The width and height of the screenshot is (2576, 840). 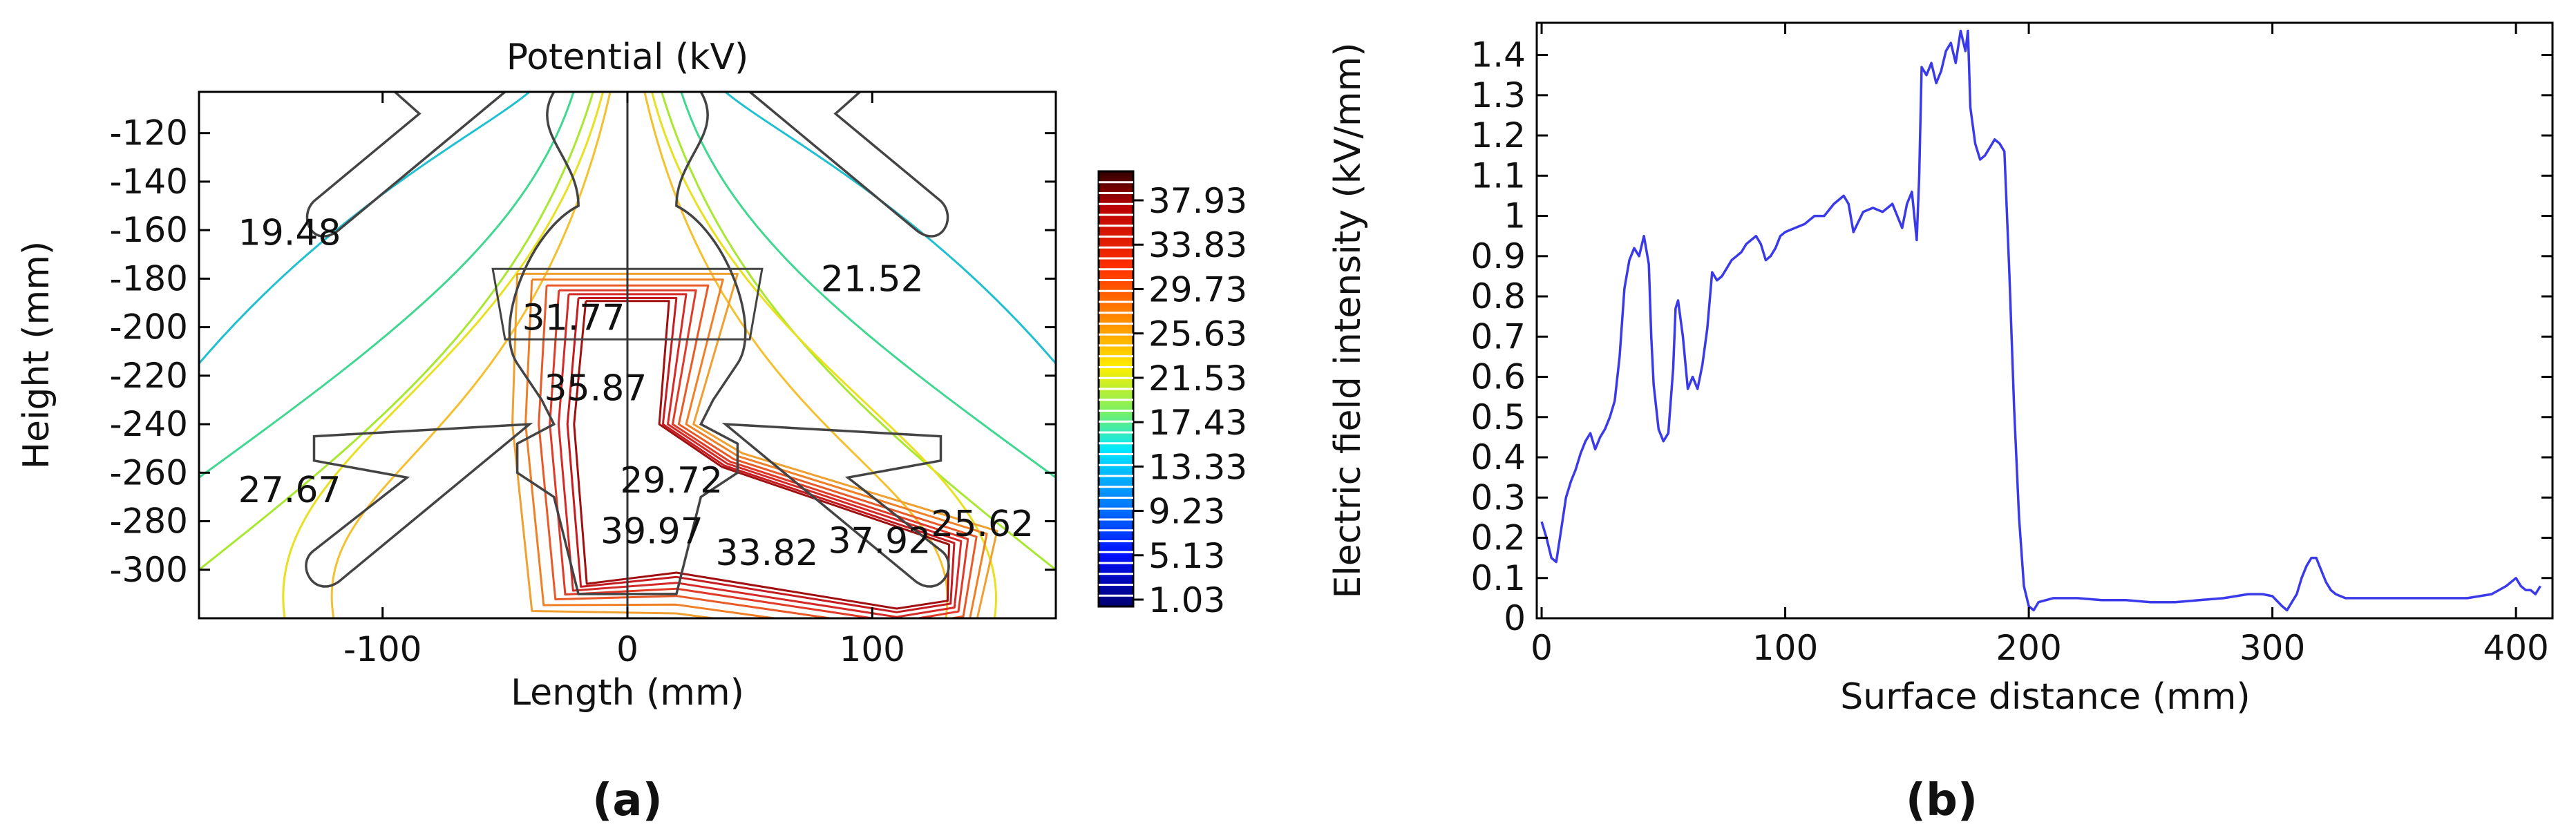 What do you see at coordinates (149, 230) in the screenshot?
I see `y-tick-label-a: -160` at bounding box center [149, 230].